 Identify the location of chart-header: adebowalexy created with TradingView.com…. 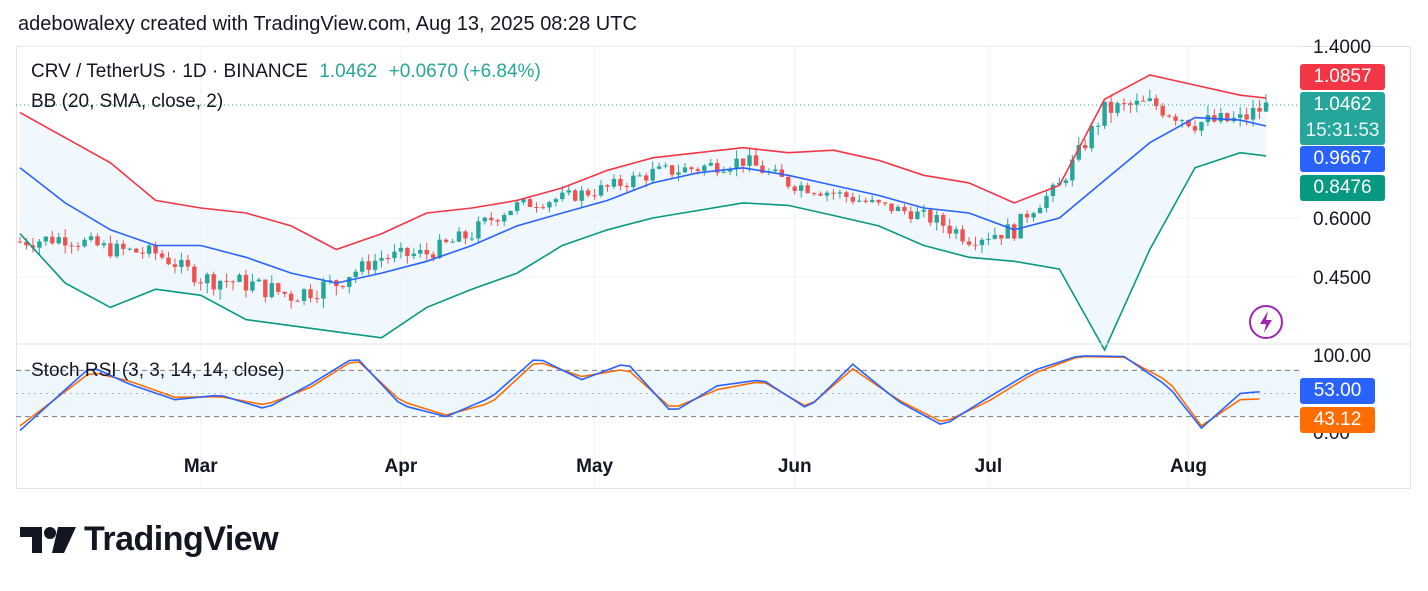
(327, 24).